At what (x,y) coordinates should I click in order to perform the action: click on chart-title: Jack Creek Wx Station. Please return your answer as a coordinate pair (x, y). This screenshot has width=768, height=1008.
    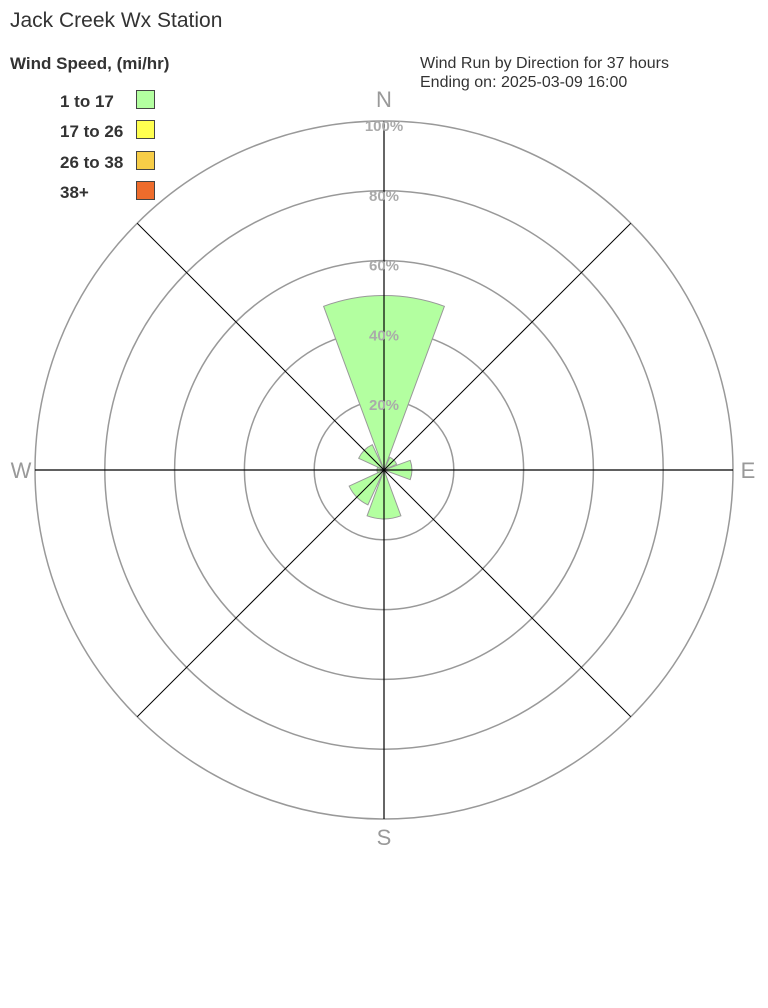
    Looking at the image, I should click on (116, 20).